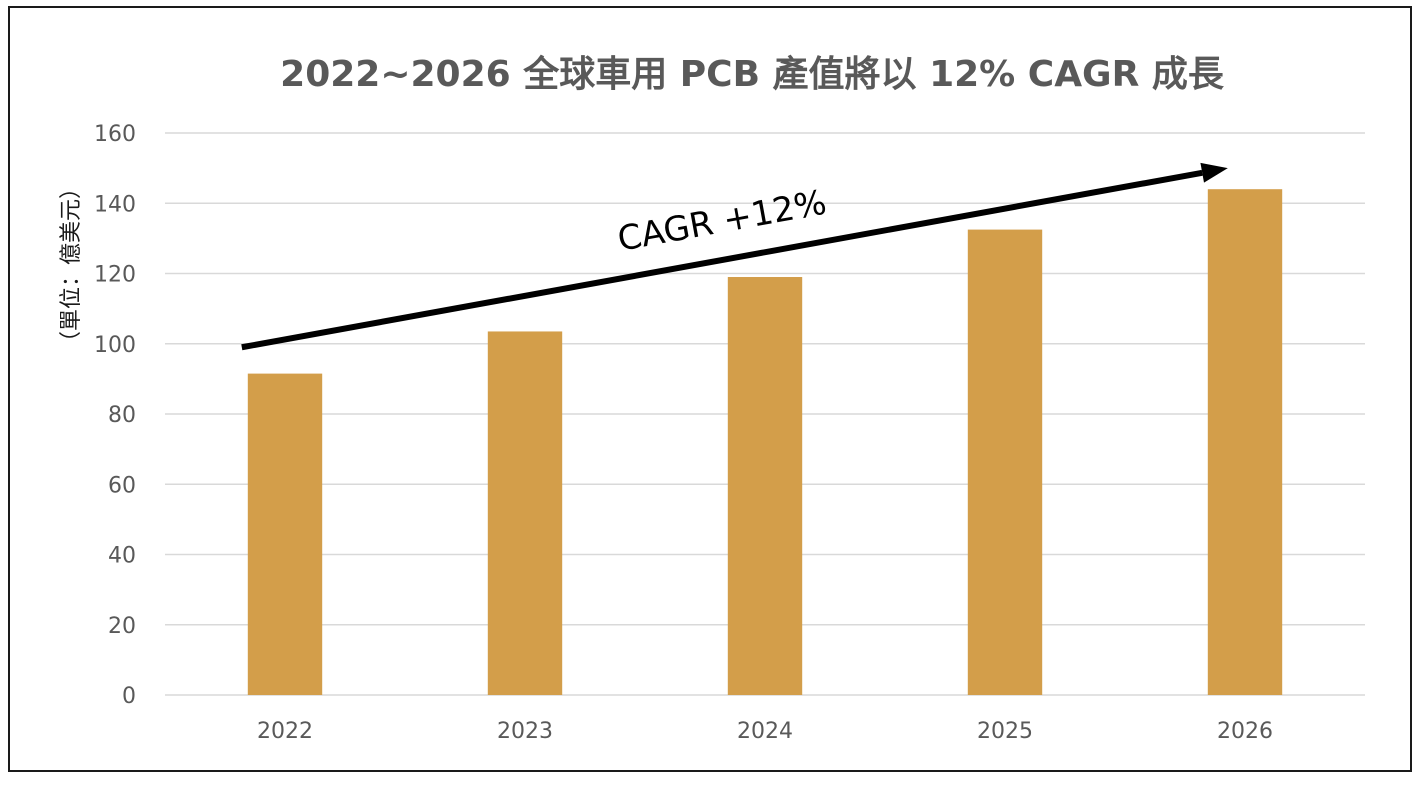 Image resolution: width=1424 pixels, height=788 pixels. What do you see at coordinates (115, 275) in the screenshot?
I see `y-tick-label: 120` at bounding box center [115, 275].